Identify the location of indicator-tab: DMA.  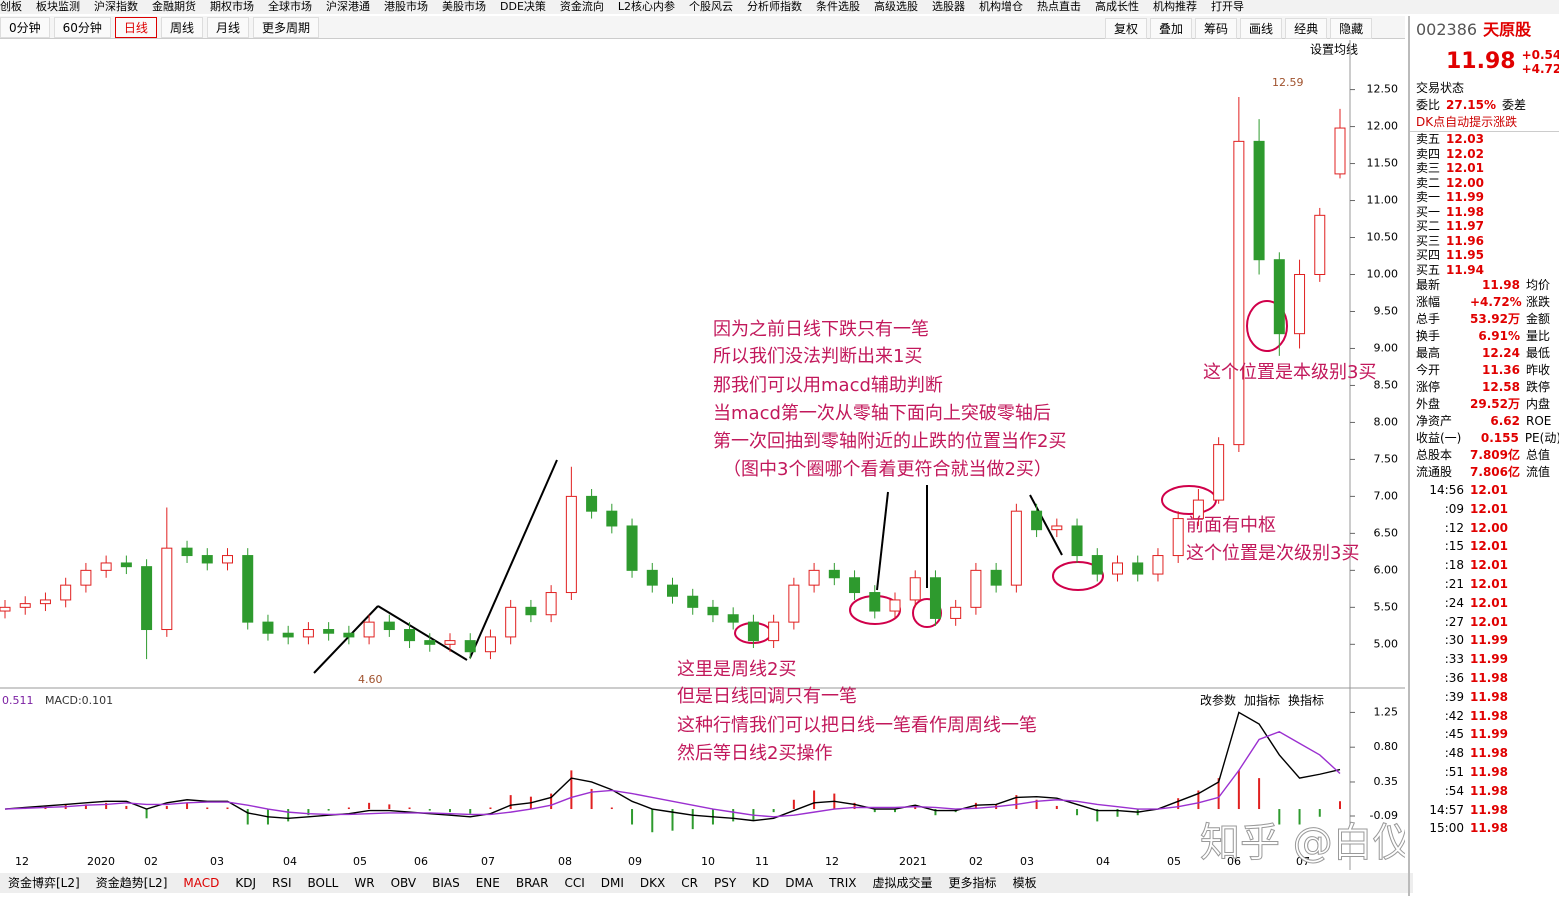
(799, 883).